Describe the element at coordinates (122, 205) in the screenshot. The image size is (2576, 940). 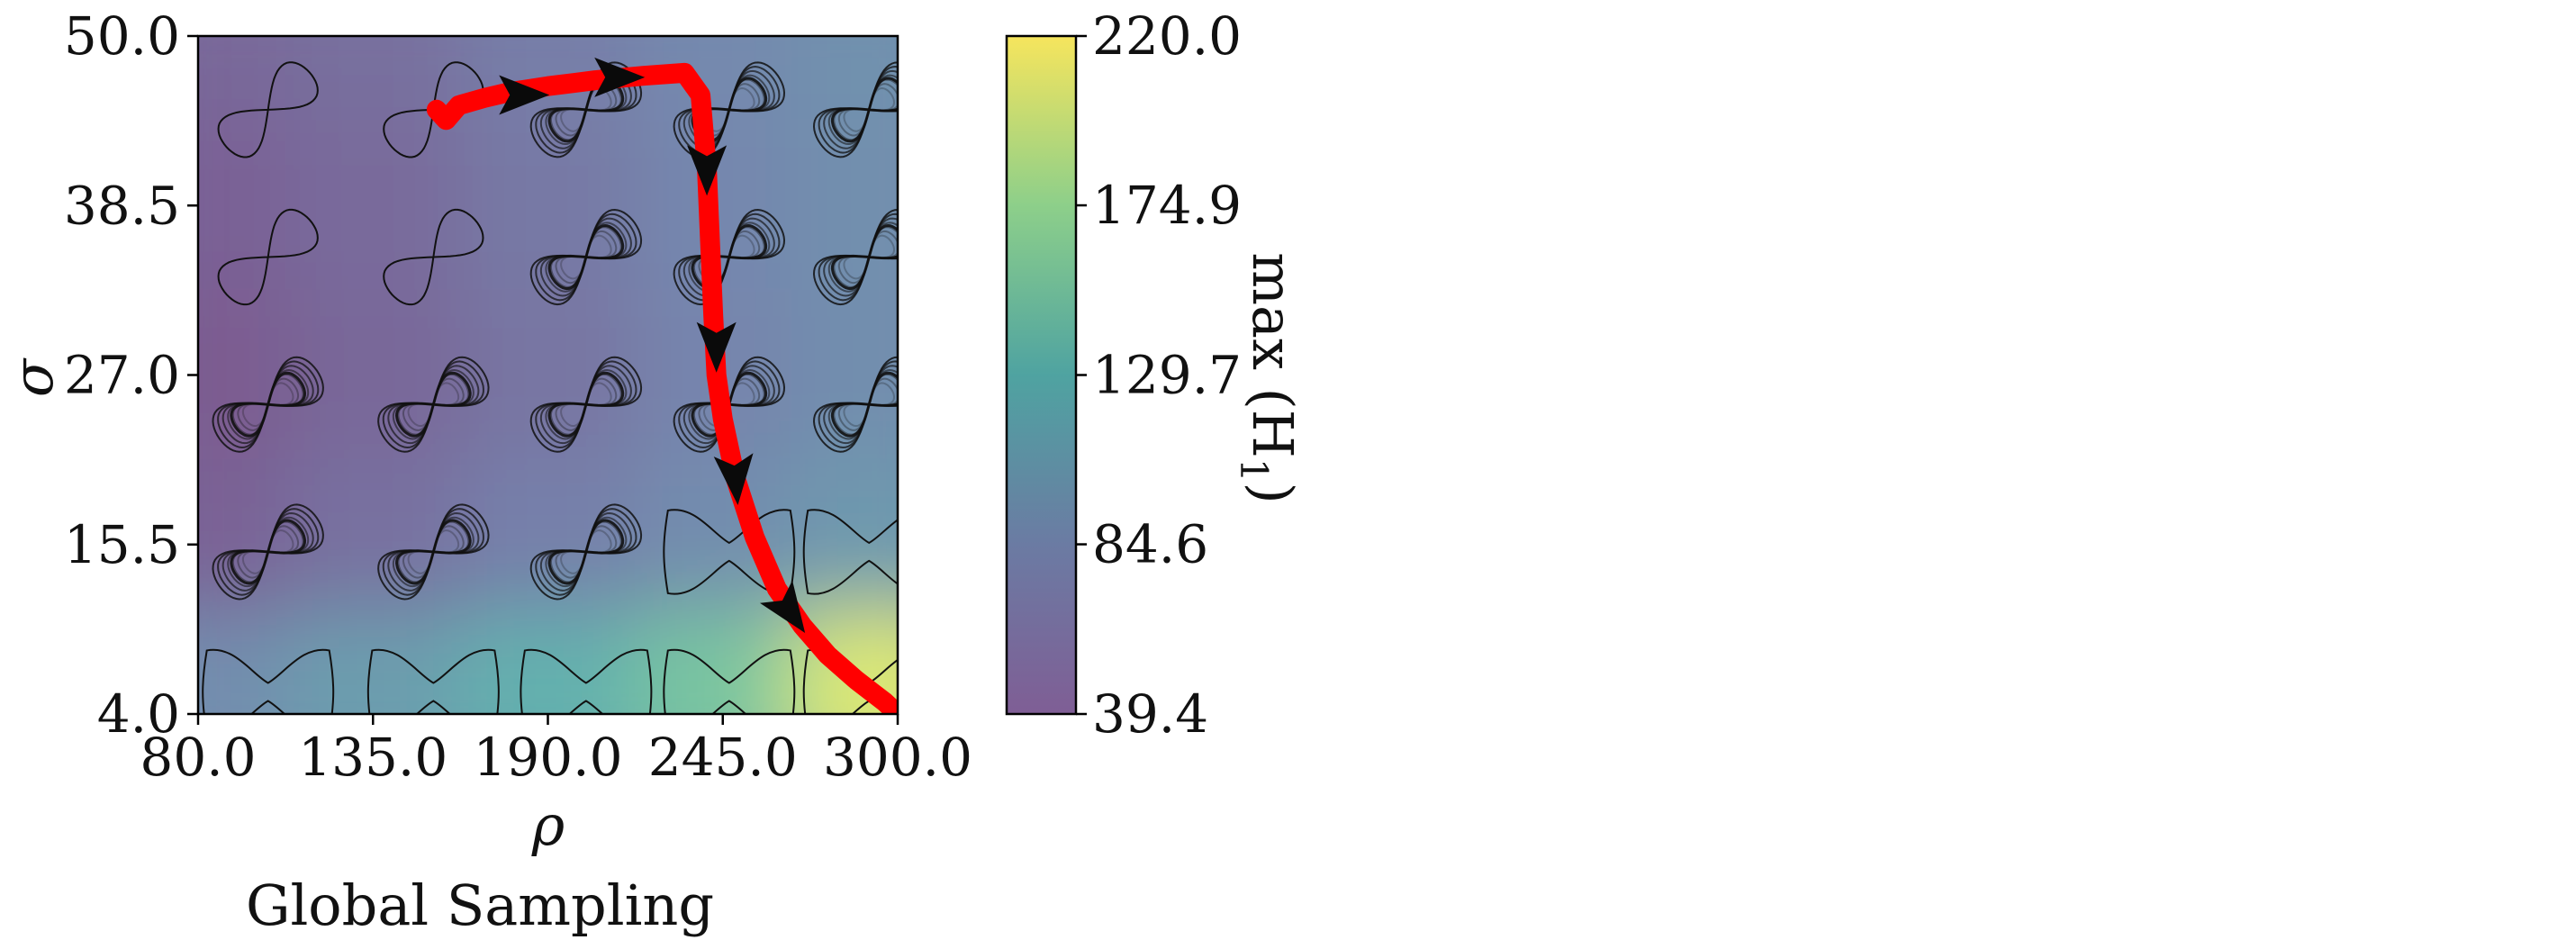
I see `y-tick-label: 38.5` at that location.